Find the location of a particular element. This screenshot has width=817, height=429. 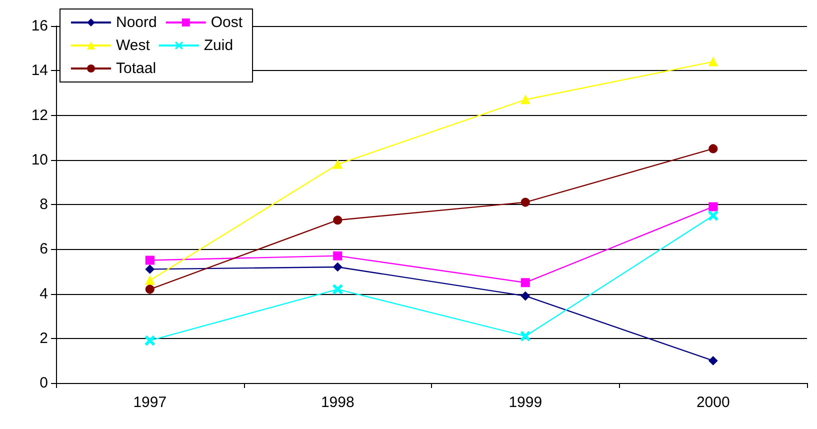

legend-label: Totaal is located at coordinates (136, 68).